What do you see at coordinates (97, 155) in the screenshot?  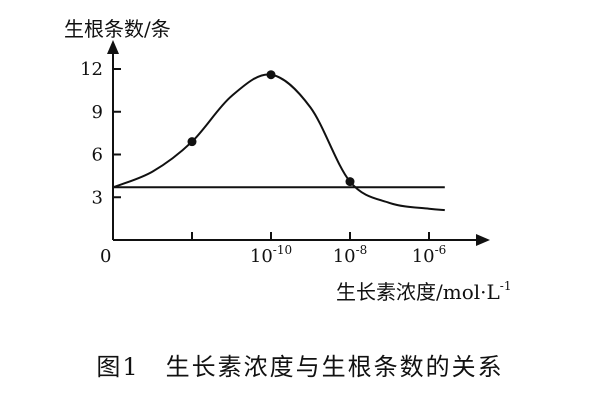 I see `y-tick-label: 6` at bounding box center [97, 155].